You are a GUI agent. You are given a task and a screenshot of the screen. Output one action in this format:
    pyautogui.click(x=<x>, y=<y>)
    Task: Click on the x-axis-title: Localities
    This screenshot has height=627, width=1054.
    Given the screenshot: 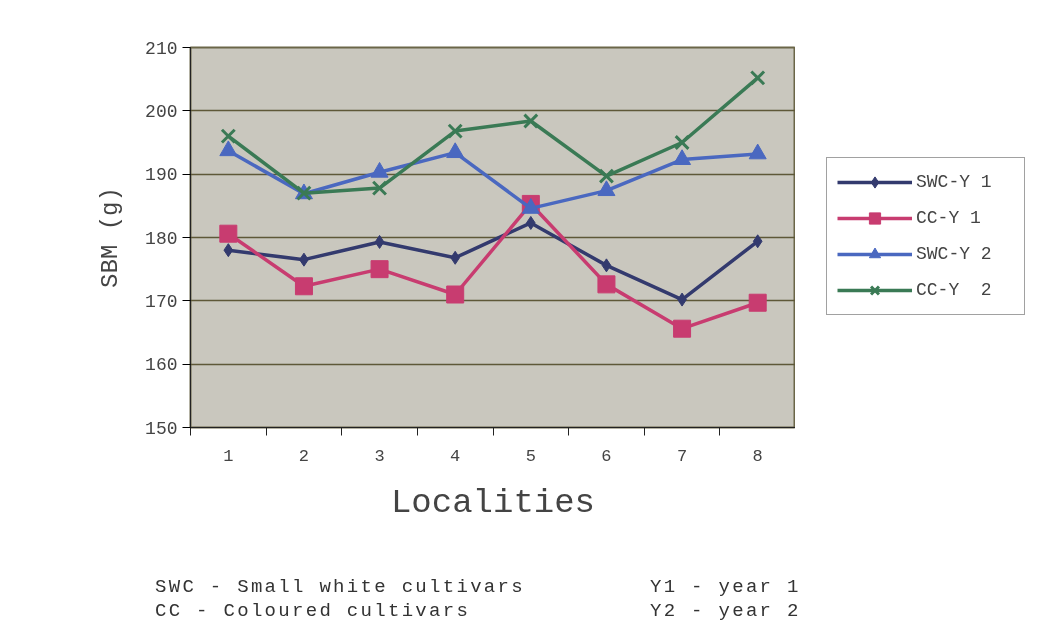 What is the action you would take?
    pyautogui.click(x=493, y=502)
    